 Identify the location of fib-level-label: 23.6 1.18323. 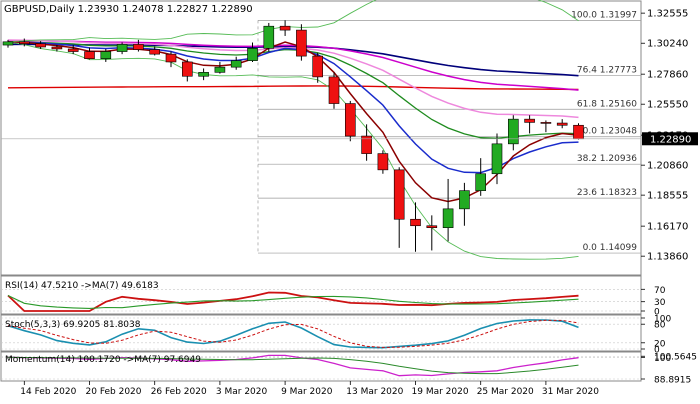
(607, 193).